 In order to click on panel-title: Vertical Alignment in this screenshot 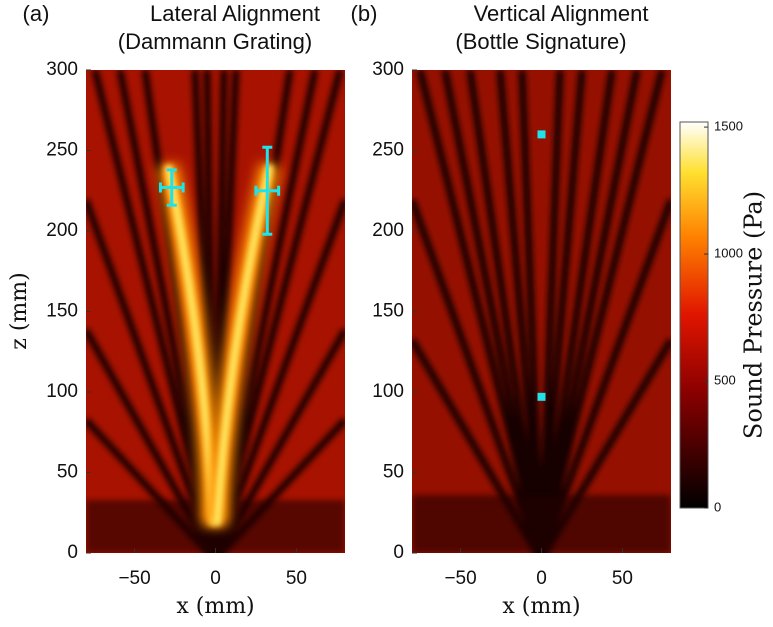, I will do `click(561, 13)`.